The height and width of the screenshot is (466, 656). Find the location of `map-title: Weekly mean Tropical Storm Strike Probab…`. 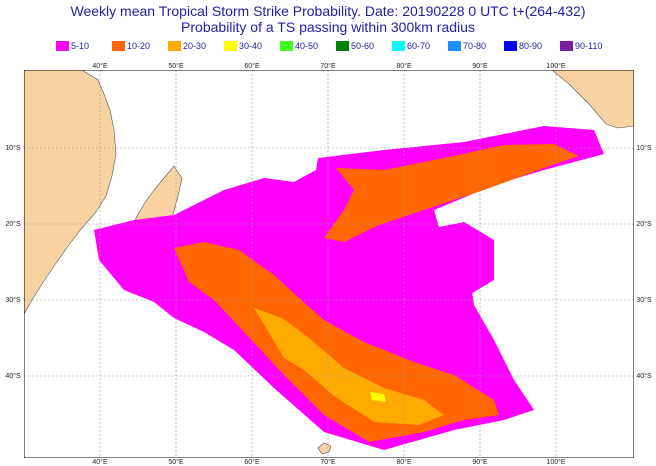

map-title: Weekly mean Tropical Storm Strike Probab… is located at coordinates (328, 11).